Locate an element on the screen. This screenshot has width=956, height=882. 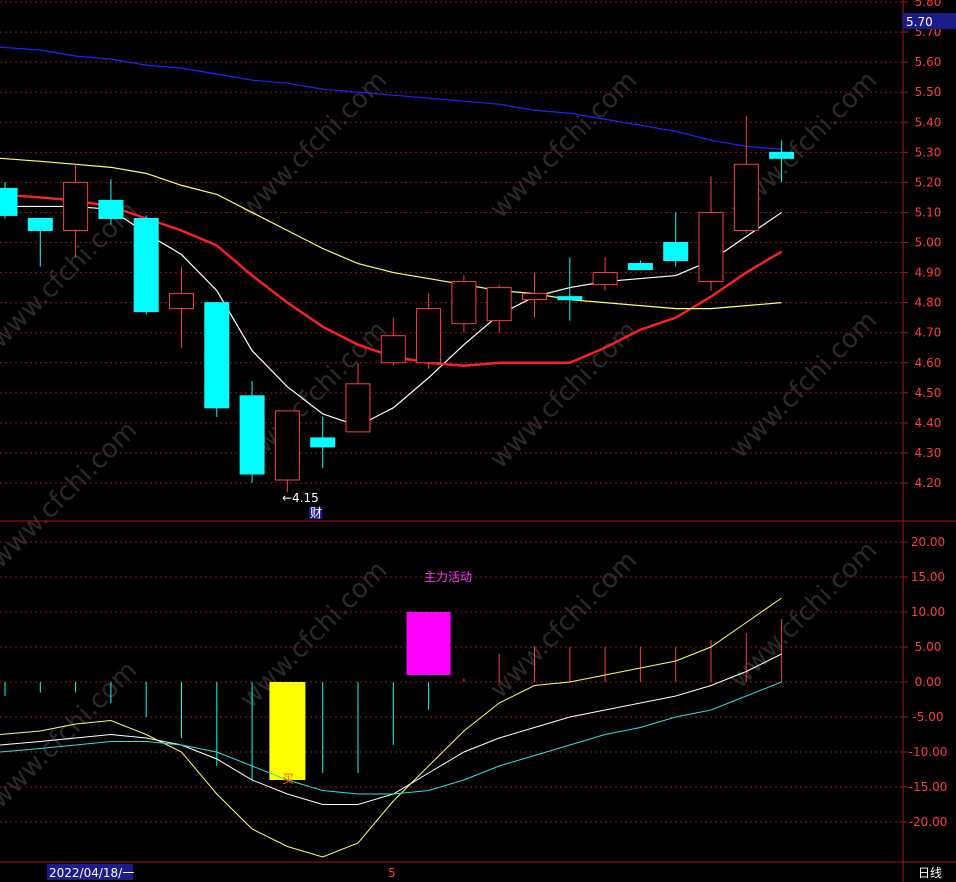
price-tick-label: 5.30 is located at coordinates (928, 152).